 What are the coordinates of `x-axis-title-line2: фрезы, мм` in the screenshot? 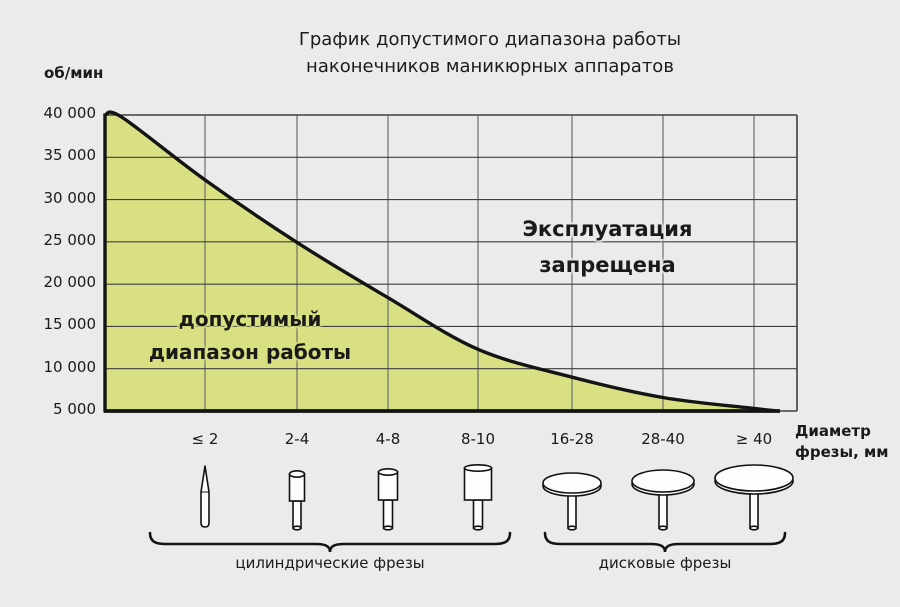 It's located at (842, 452).